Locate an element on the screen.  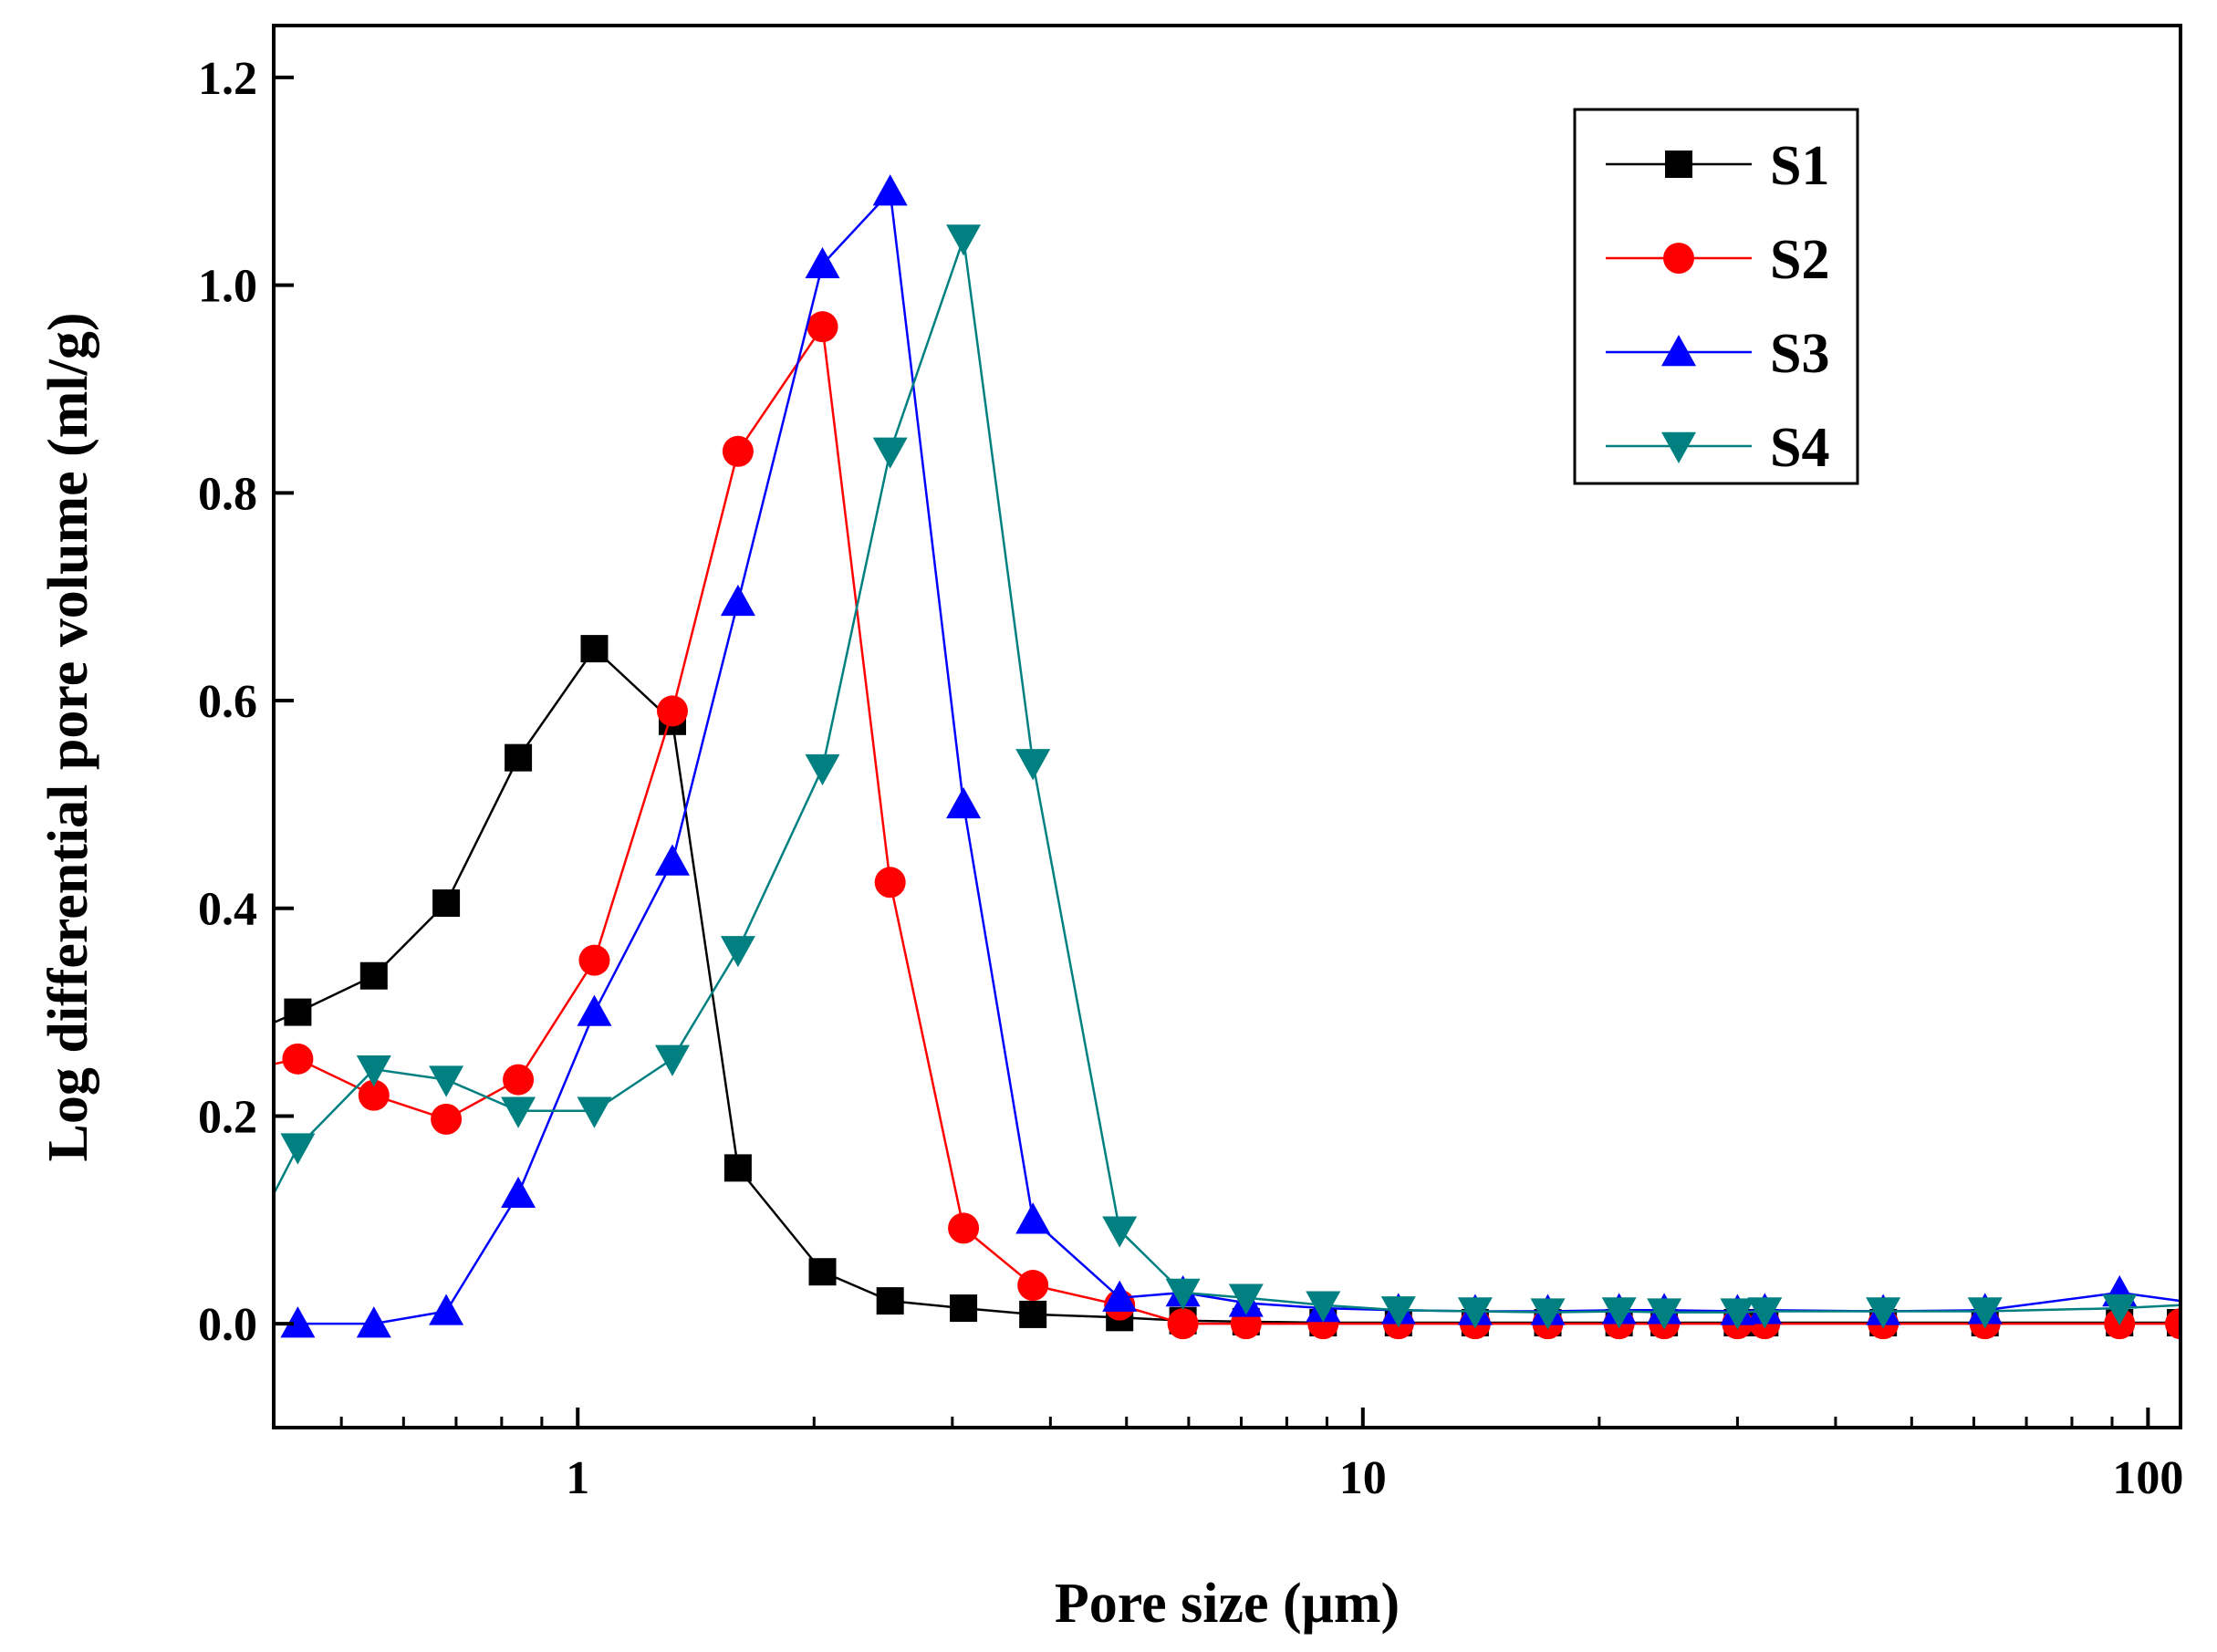
legend-frame is located at coordinates (1716, 297).